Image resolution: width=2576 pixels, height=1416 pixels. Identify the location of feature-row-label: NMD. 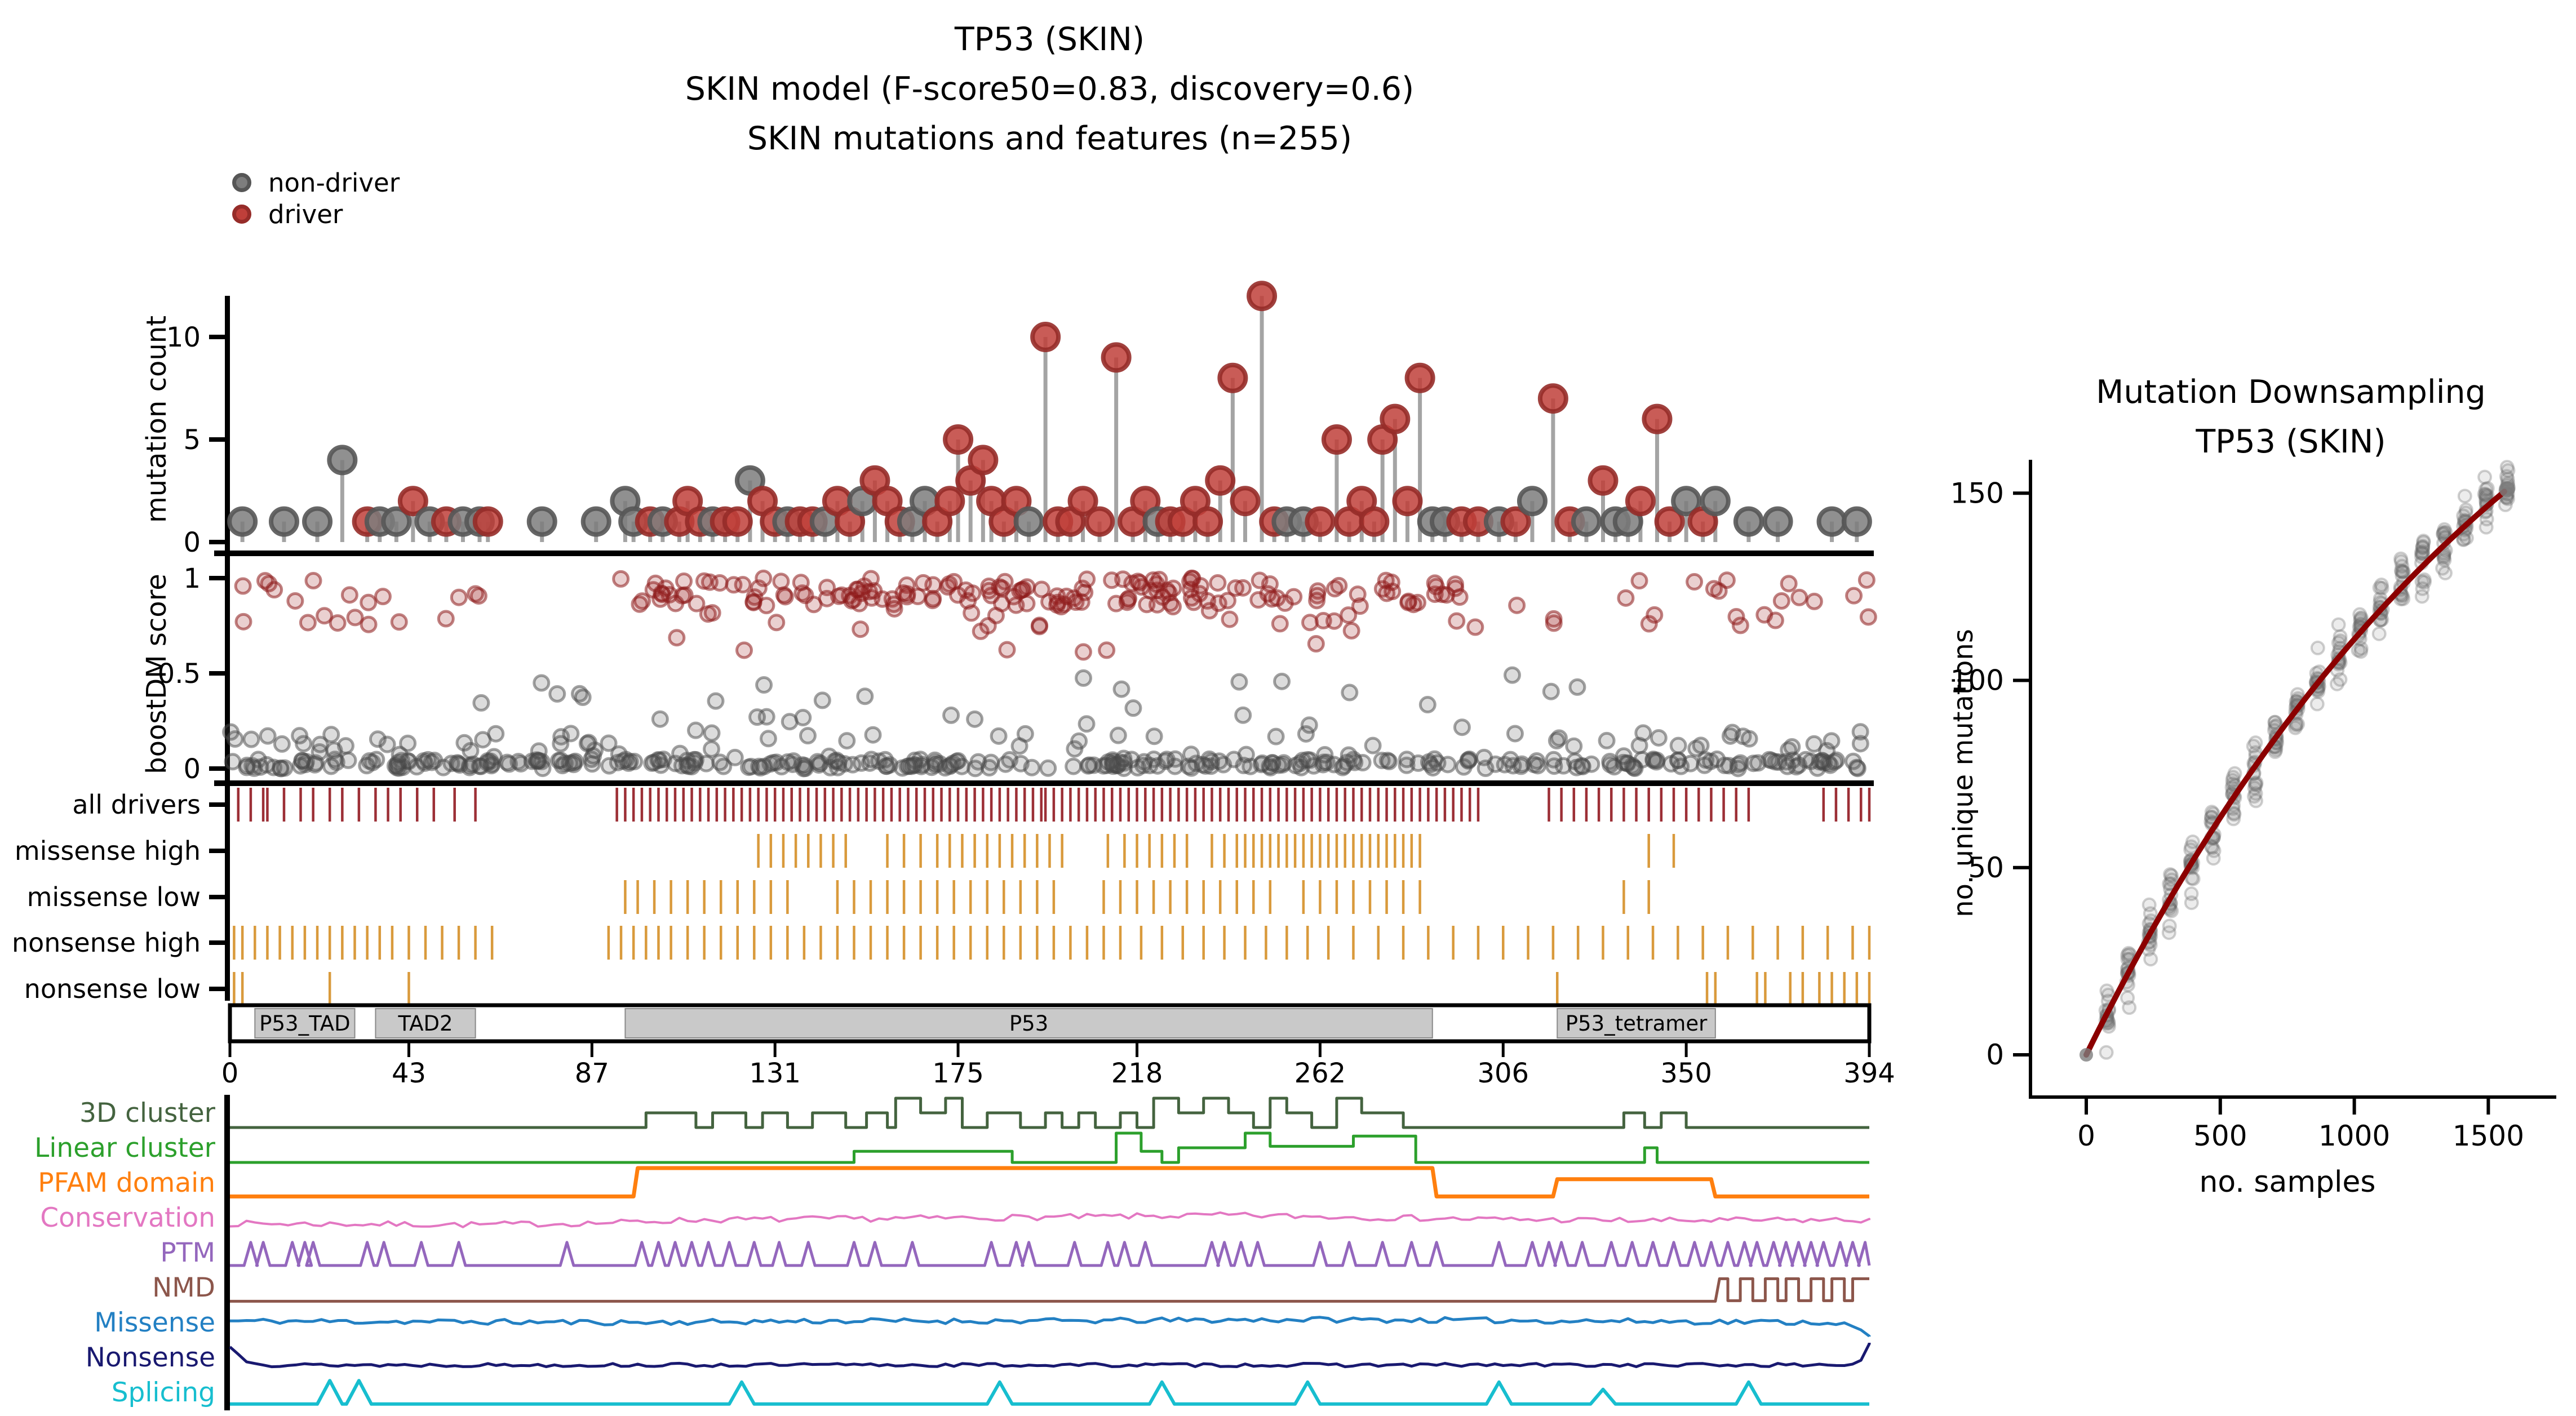
(184, 1287).